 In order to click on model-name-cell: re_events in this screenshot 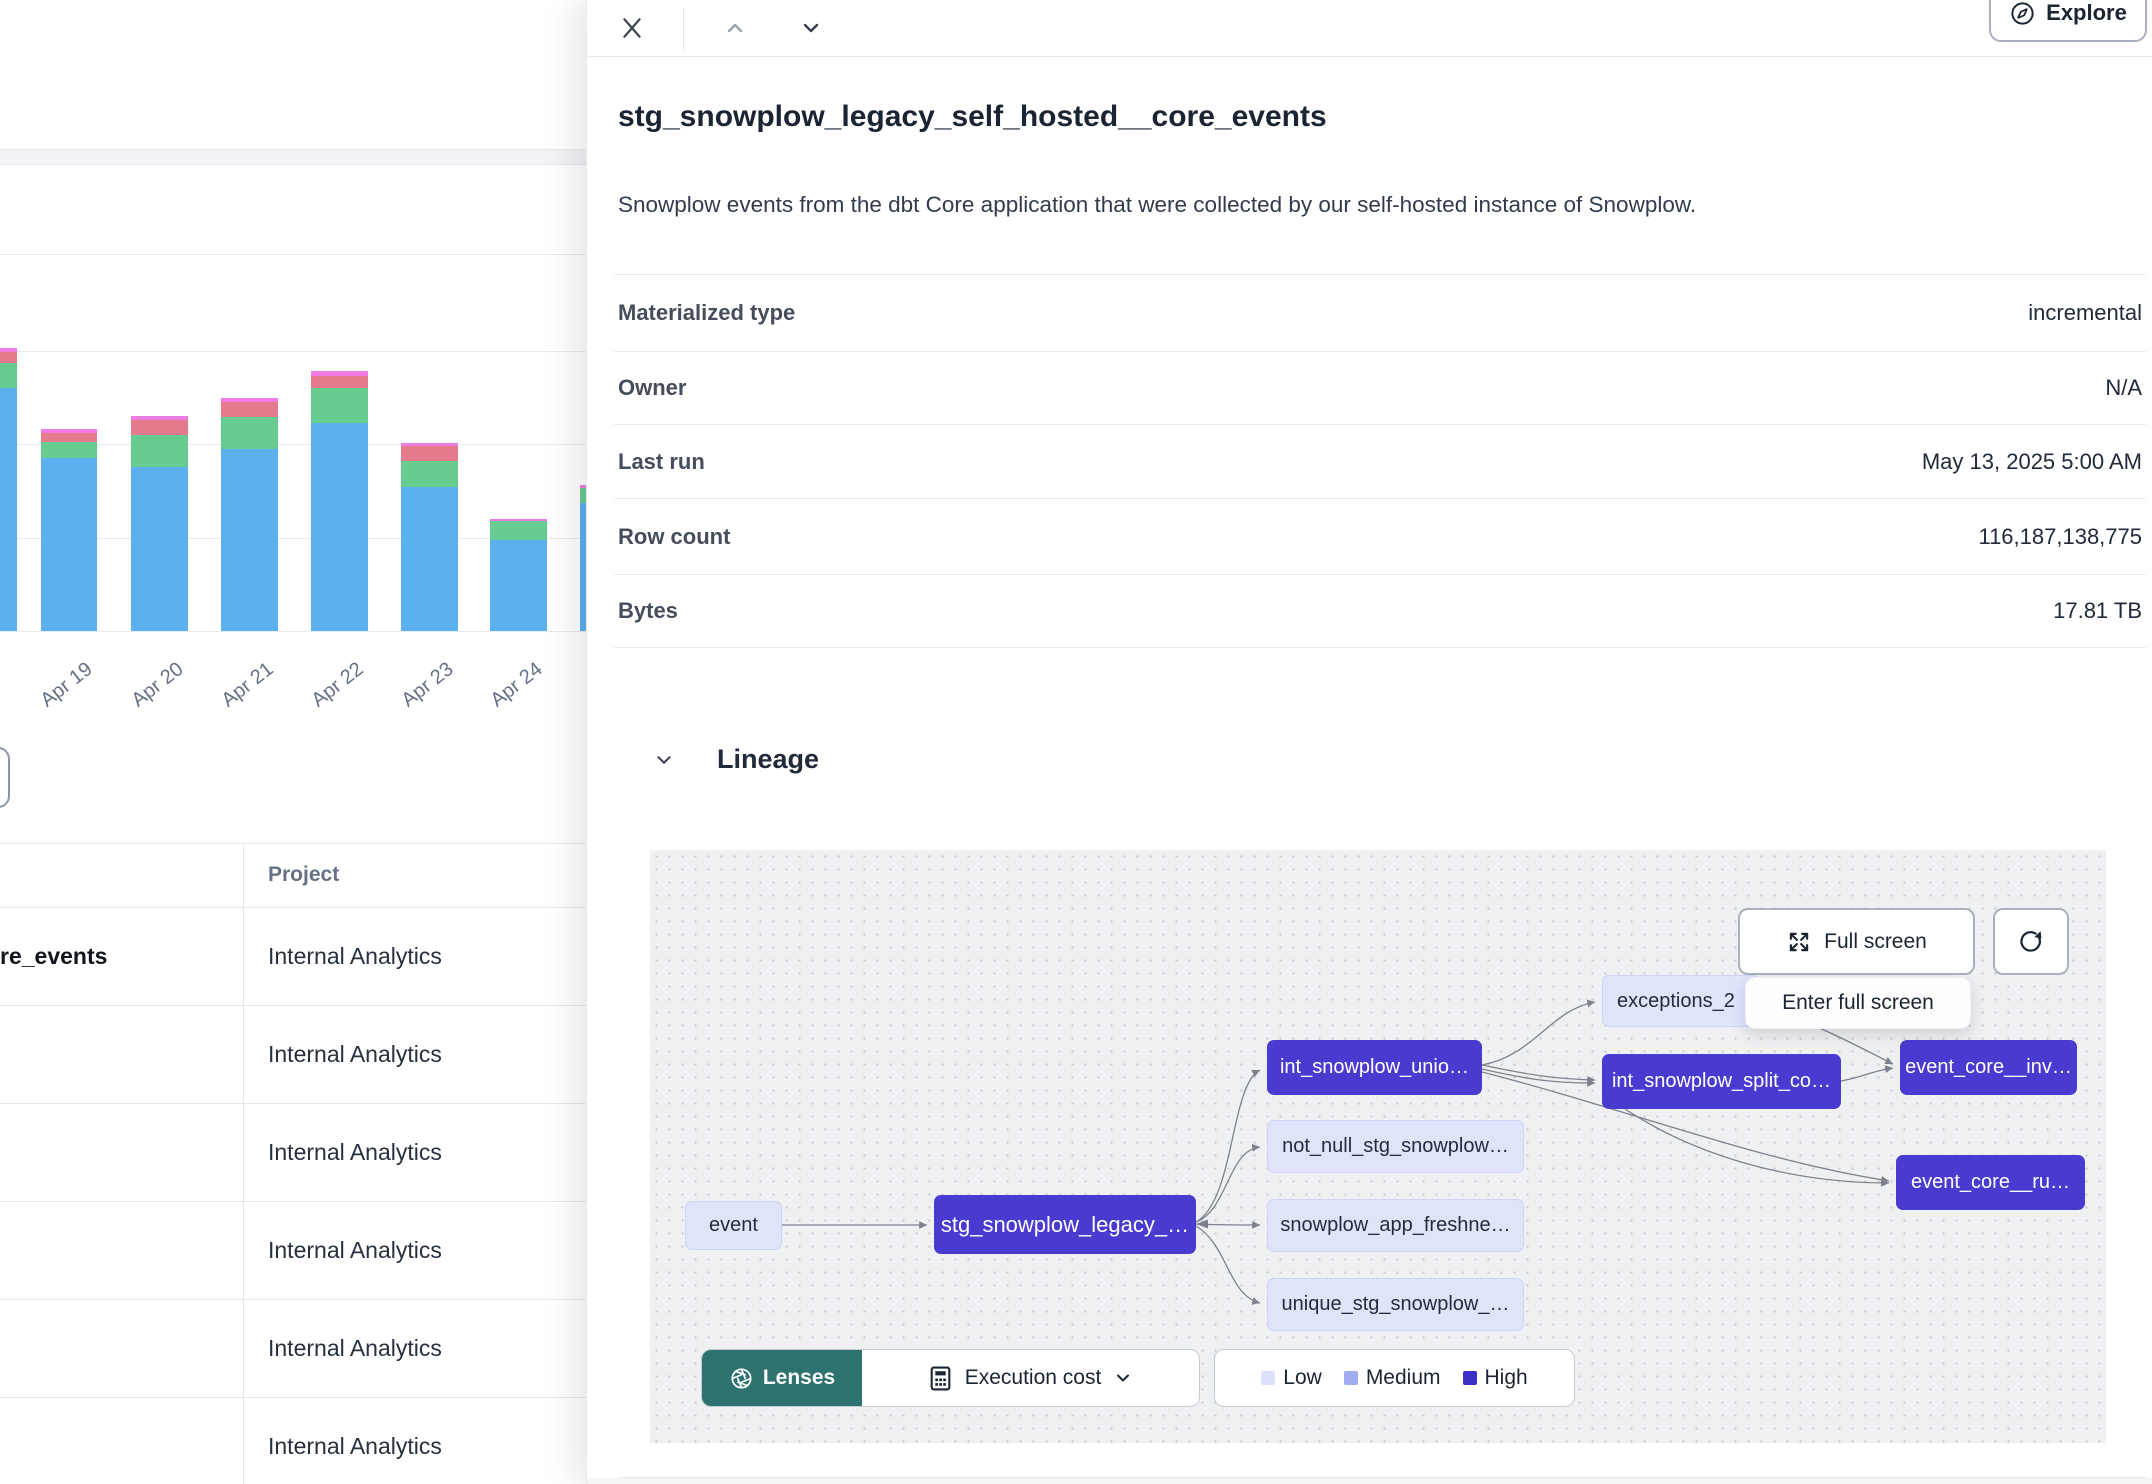, I will do `click(54, 955)`.